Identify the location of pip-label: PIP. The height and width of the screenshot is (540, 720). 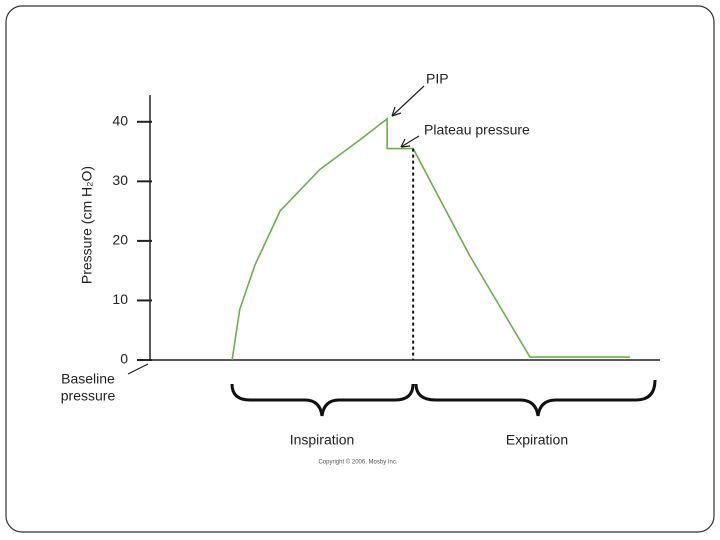
(437, 79).